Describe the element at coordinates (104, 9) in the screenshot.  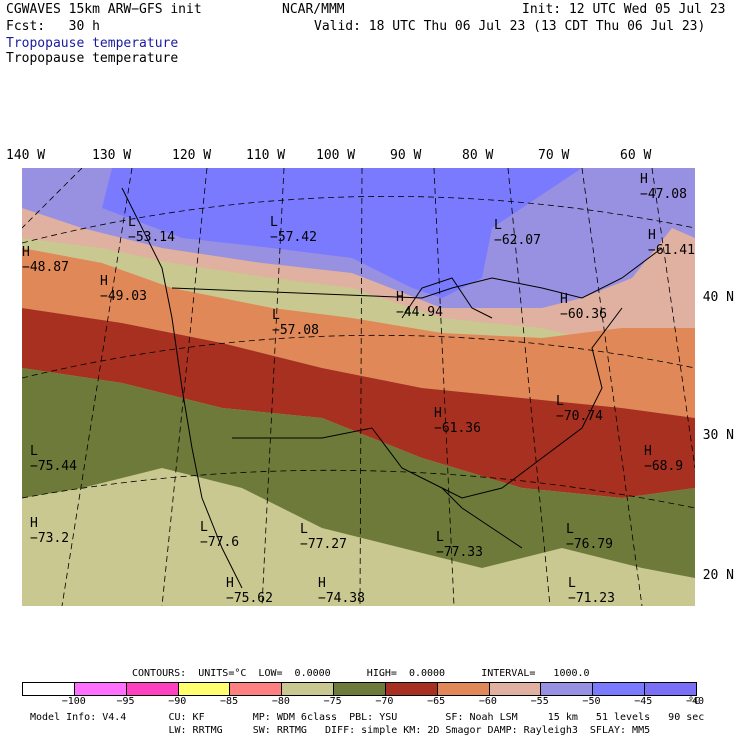
I see `model-title: CGWAVES 15km ARW−GFS init` at that location.